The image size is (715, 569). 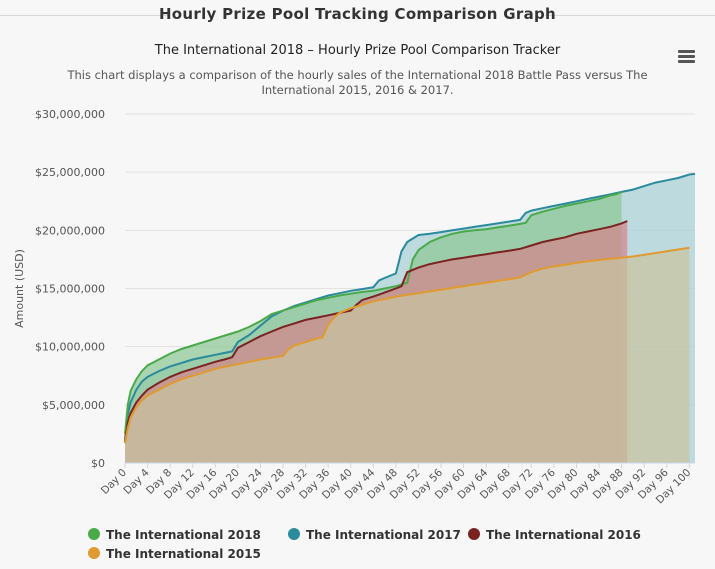 What do you see at coordinates (383, 535) in the screenshot?
I see `legend-label: The International 2017` at bounding box center [383, 535].